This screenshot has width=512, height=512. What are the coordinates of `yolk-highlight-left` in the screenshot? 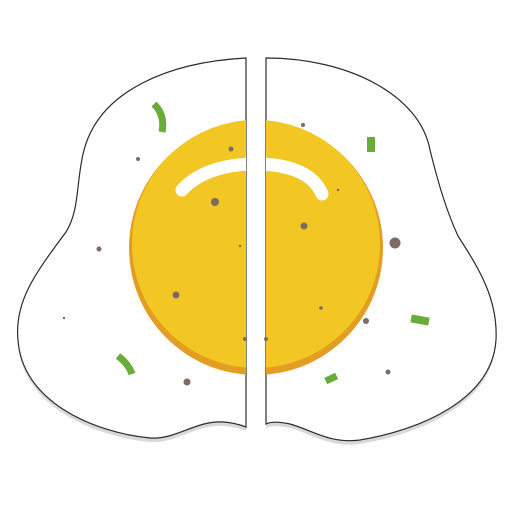 It's located at (210, 177).